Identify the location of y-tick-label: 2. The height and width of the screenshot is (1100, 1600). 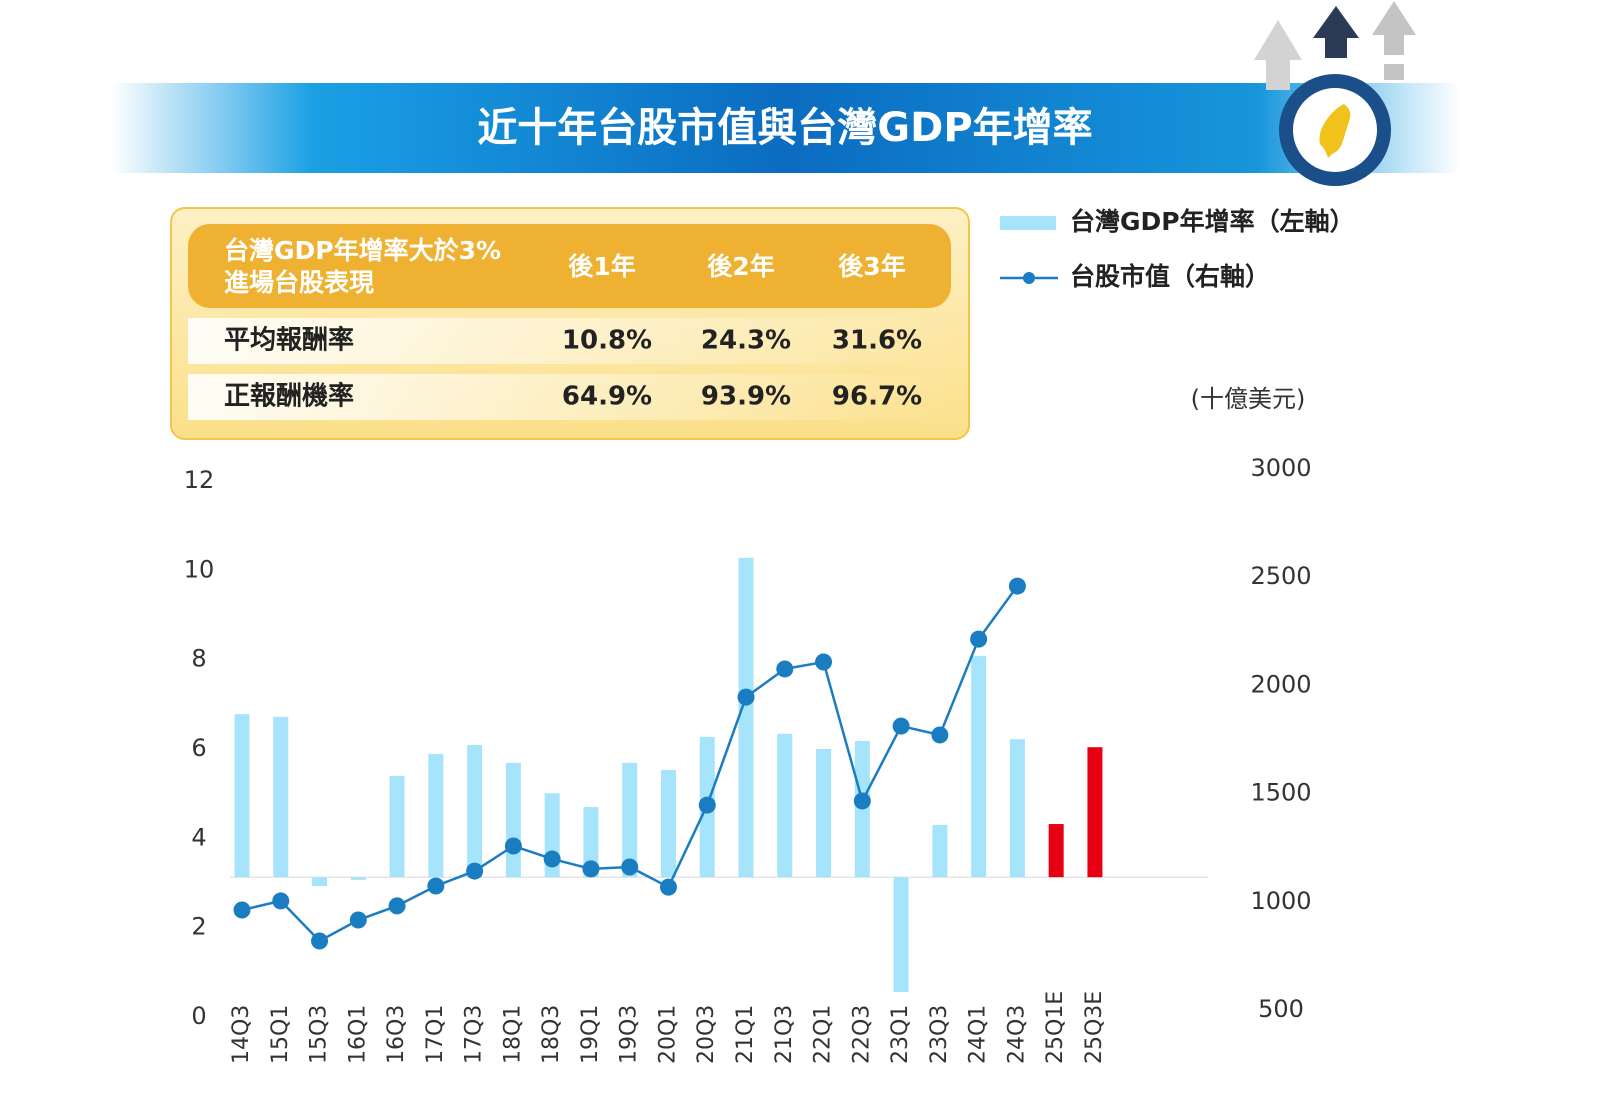
(198, 927).